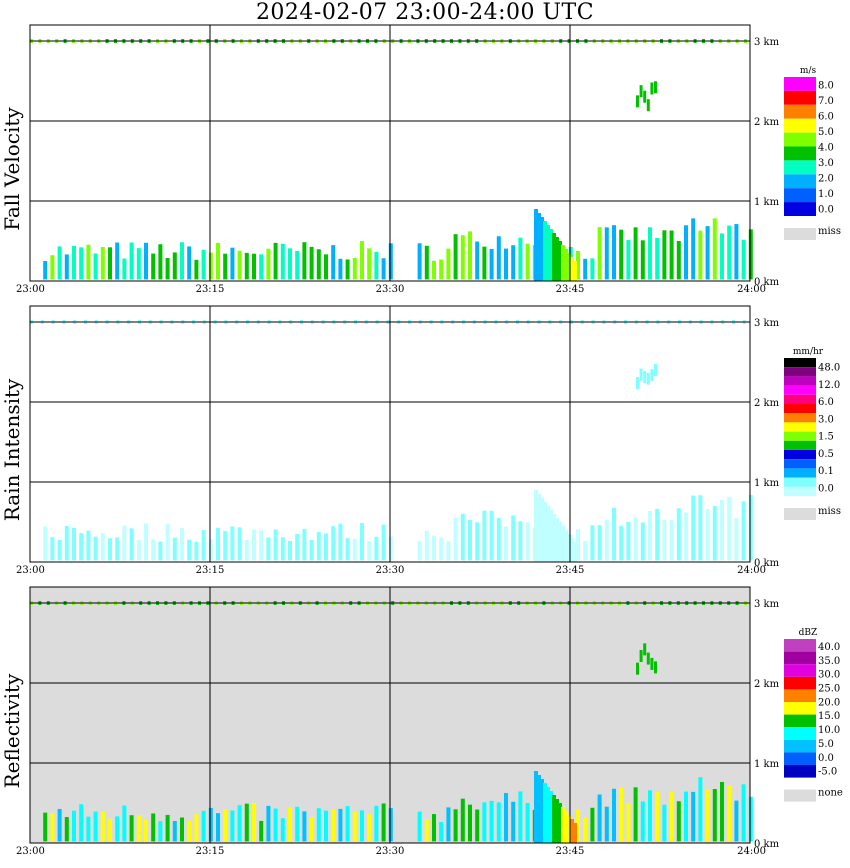  Describe the element at coordinates (425, 12) in the screenshot. I see `chart-title: 2024-02-07 23:00-24:00 UTC` at that location.